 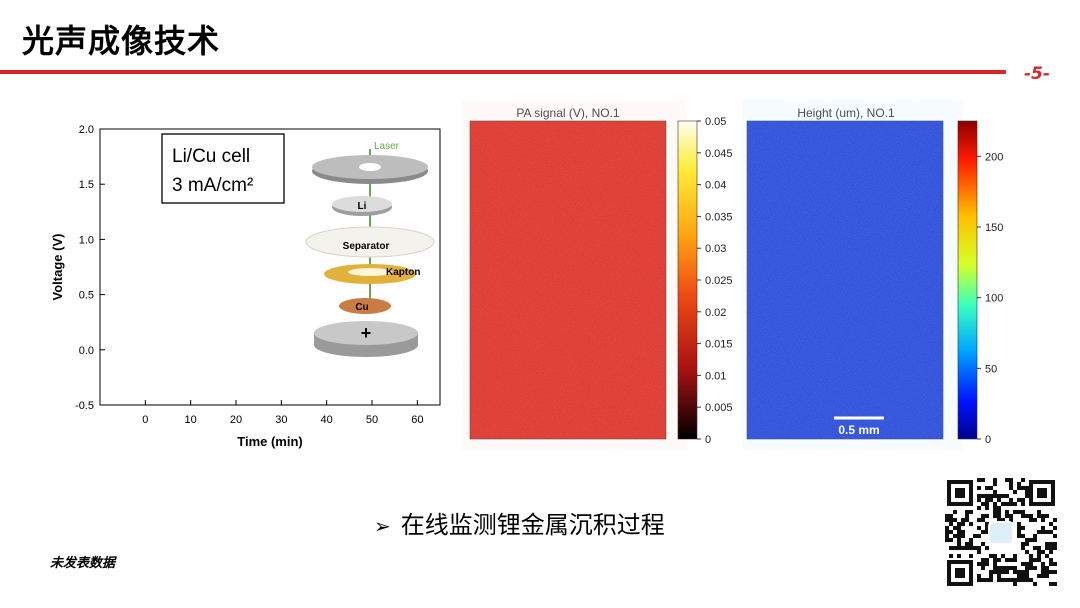 What do you see at coordinates (57, 267) in the screenshot?
I see `y-axis-label: Voltage (V)` at bounding box center [57, 267].